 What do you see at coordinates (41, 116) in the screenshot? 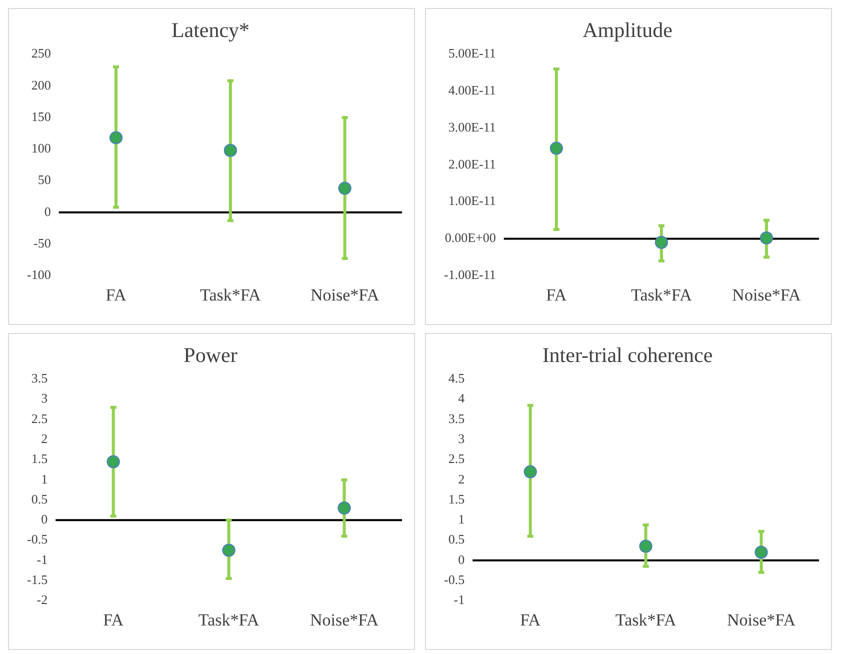
I see `y-tick-label: 150` at bounding box center [41, 116].